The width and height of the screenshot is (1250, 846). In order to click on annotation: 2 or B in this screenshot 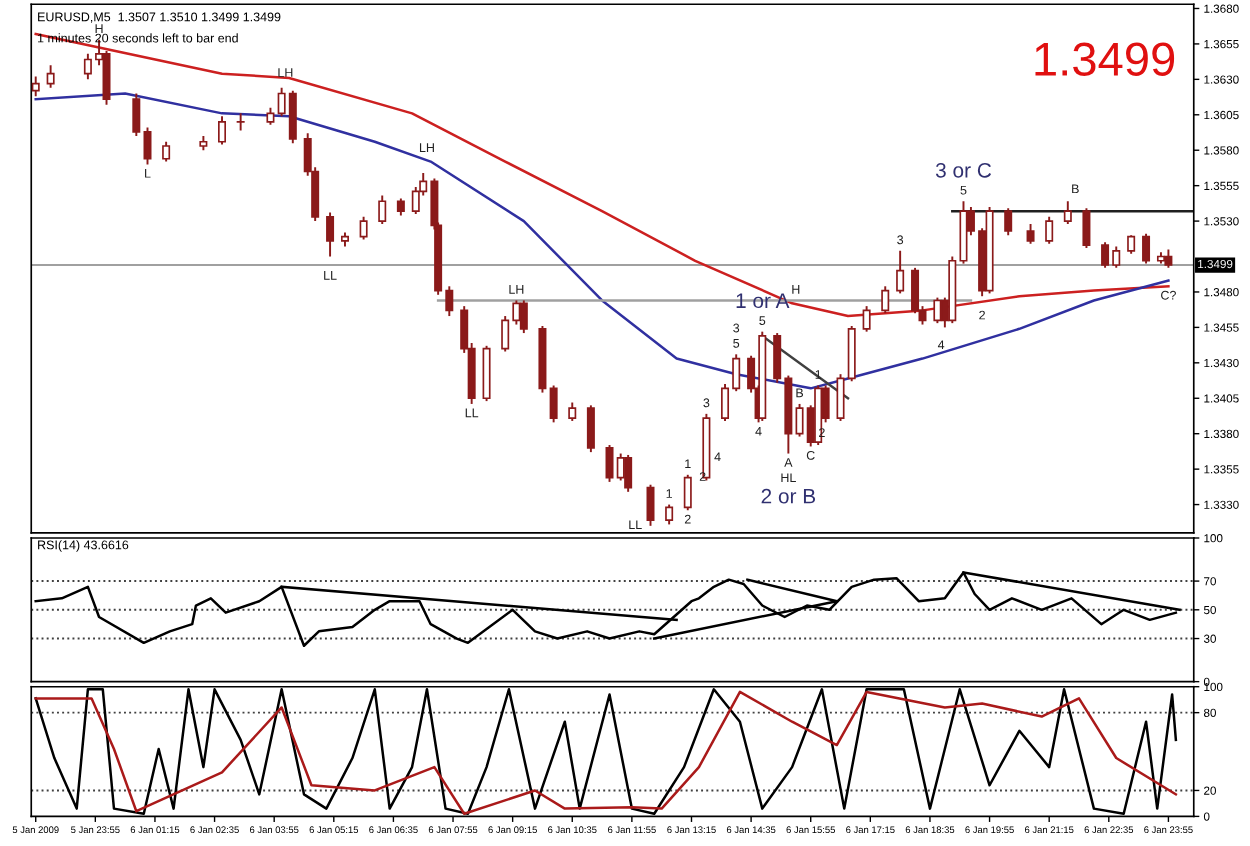, I will do `click(788, 496)`.